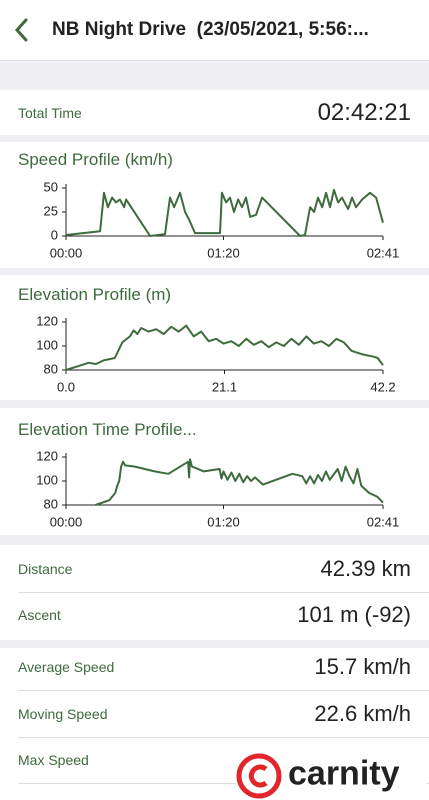 This screenshot has width=429, height=800. I want to click on row-value: 101 m (-92), so click(354, 614).